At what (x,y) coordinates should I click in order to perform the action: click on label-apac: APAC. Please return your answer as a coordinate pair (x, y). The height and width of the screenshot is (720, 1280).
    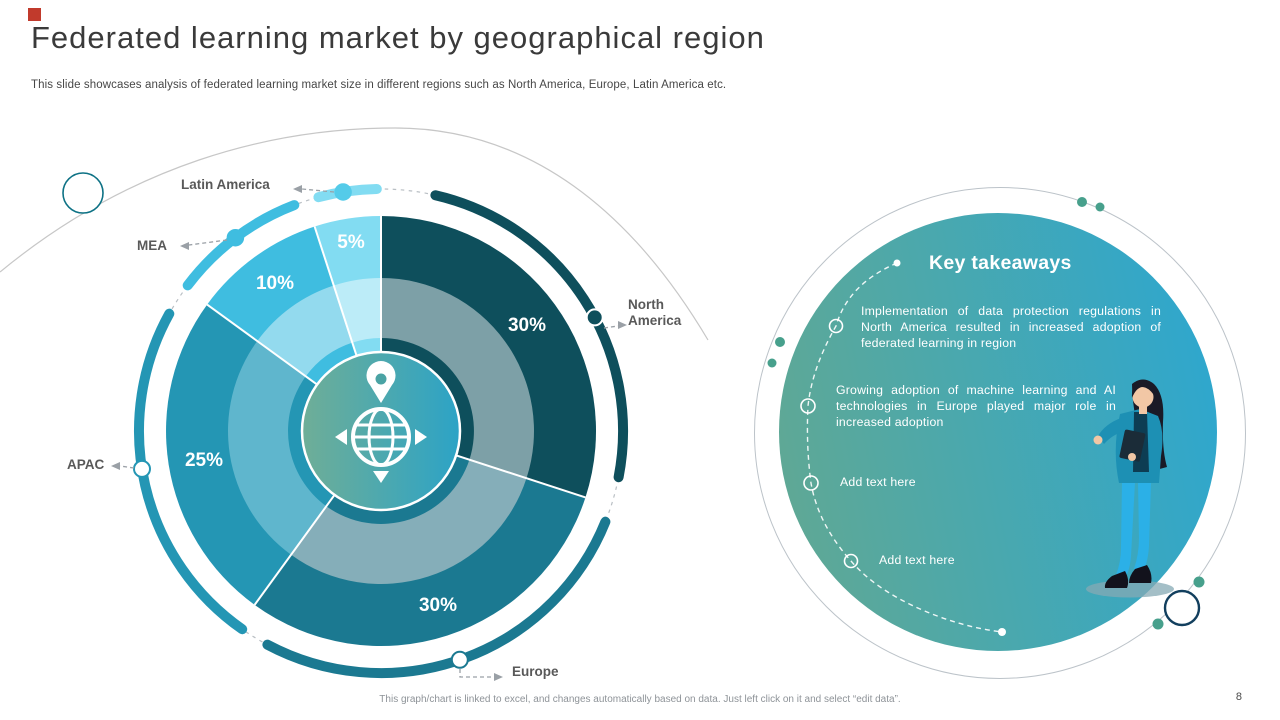
    Looking at the image, I should click on (86, 464).